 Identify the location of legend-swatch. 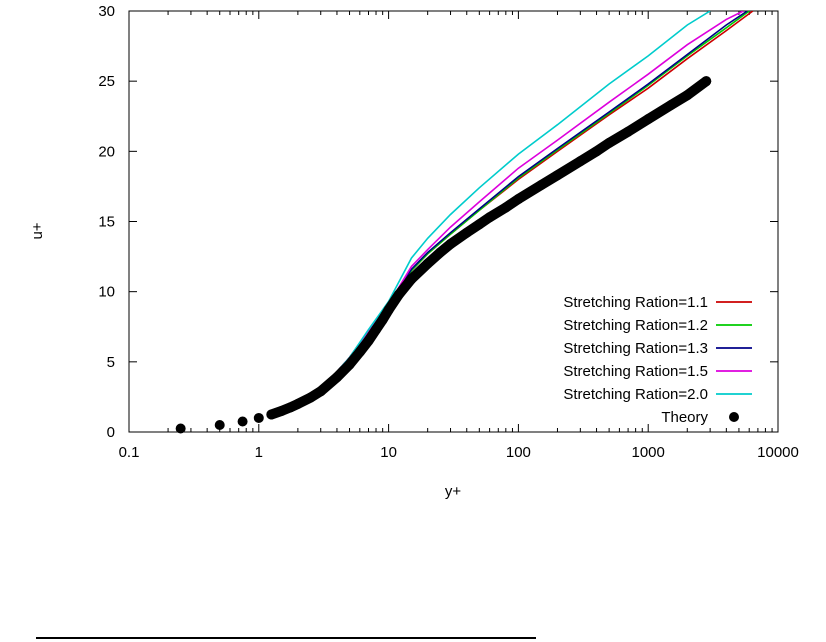
(734, 417).